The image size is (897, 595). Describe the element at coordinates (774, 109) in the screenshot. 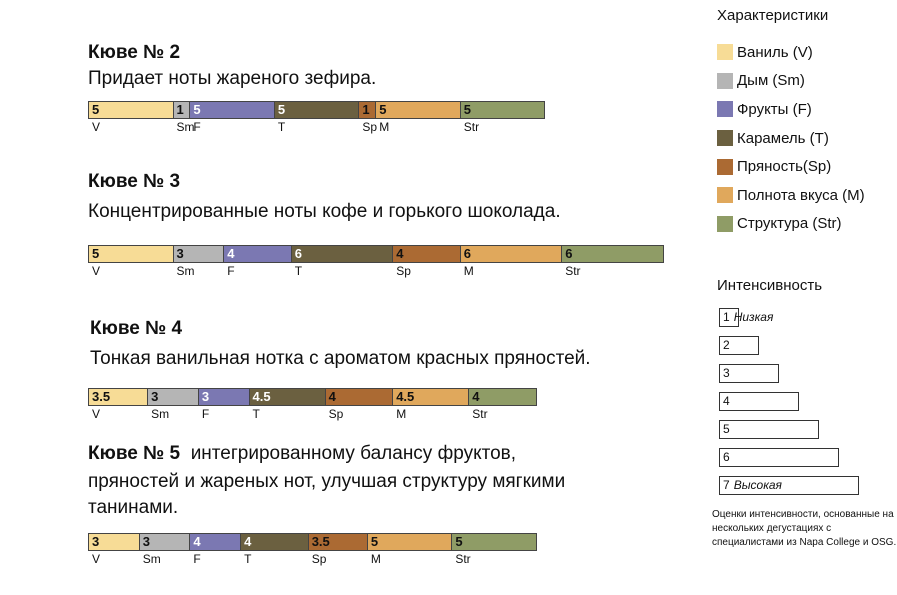

I see `legend-label: Фрукты (F)` at that location.